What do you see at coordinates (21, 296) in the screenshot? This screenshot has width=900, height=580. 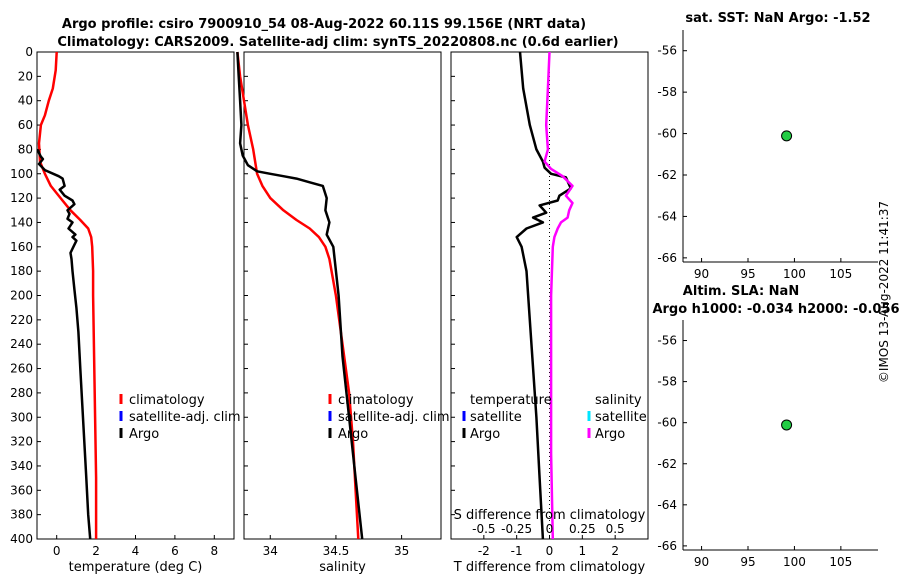 I see `y-tick-label: 200` at bounding box center [21, 296].